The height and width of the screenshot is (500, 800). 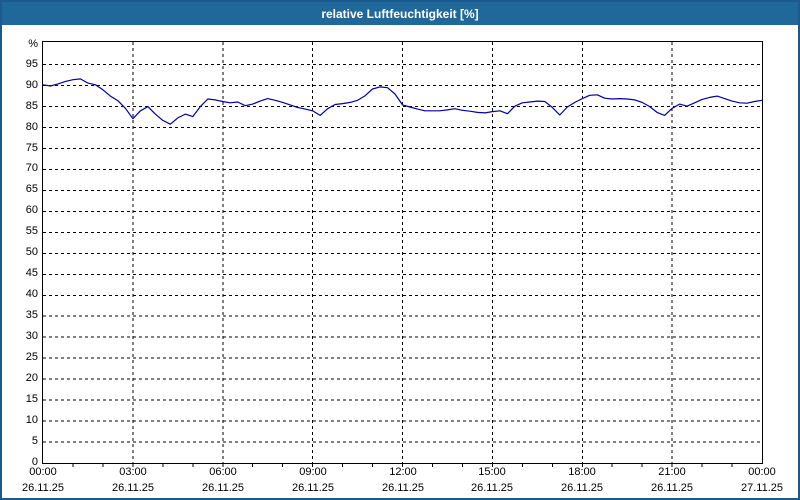 I want to click on x-tick-label: 00:00 27.11.25, so click(x=762, y=480).